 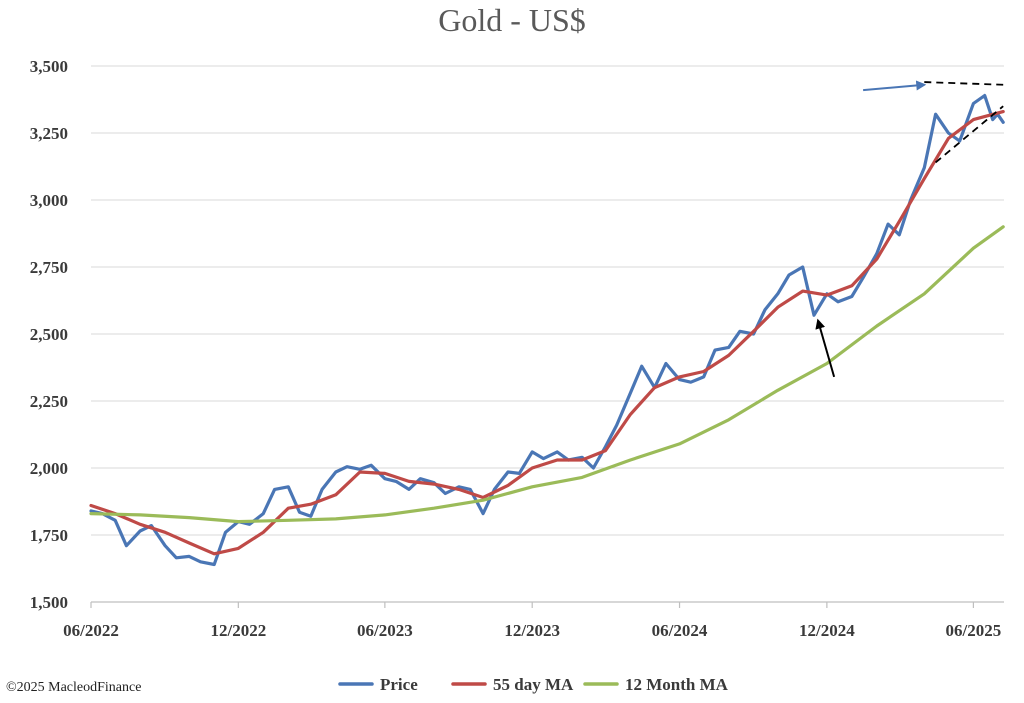 I want to click on annotations-group, so click(x=909, y=229).